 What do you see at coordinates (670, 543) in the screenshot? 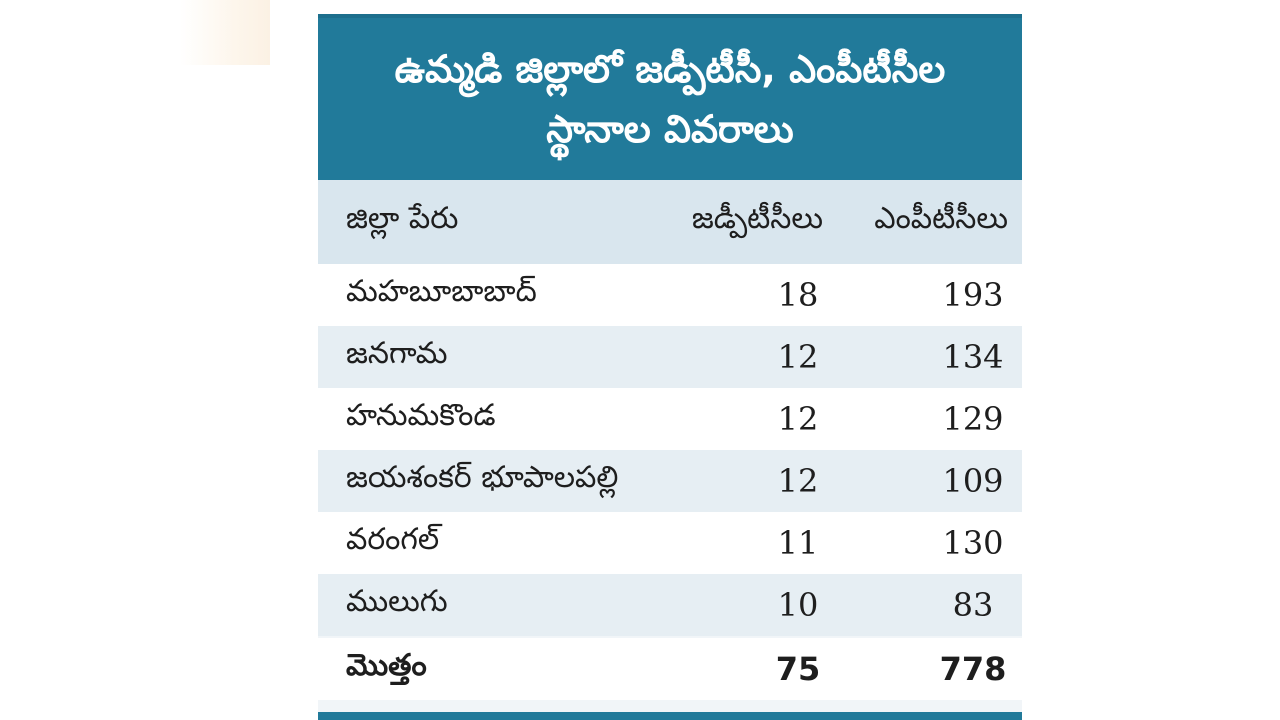
I see `table-row: వరంగల్ 11 130` at bounding box center [670, 543].